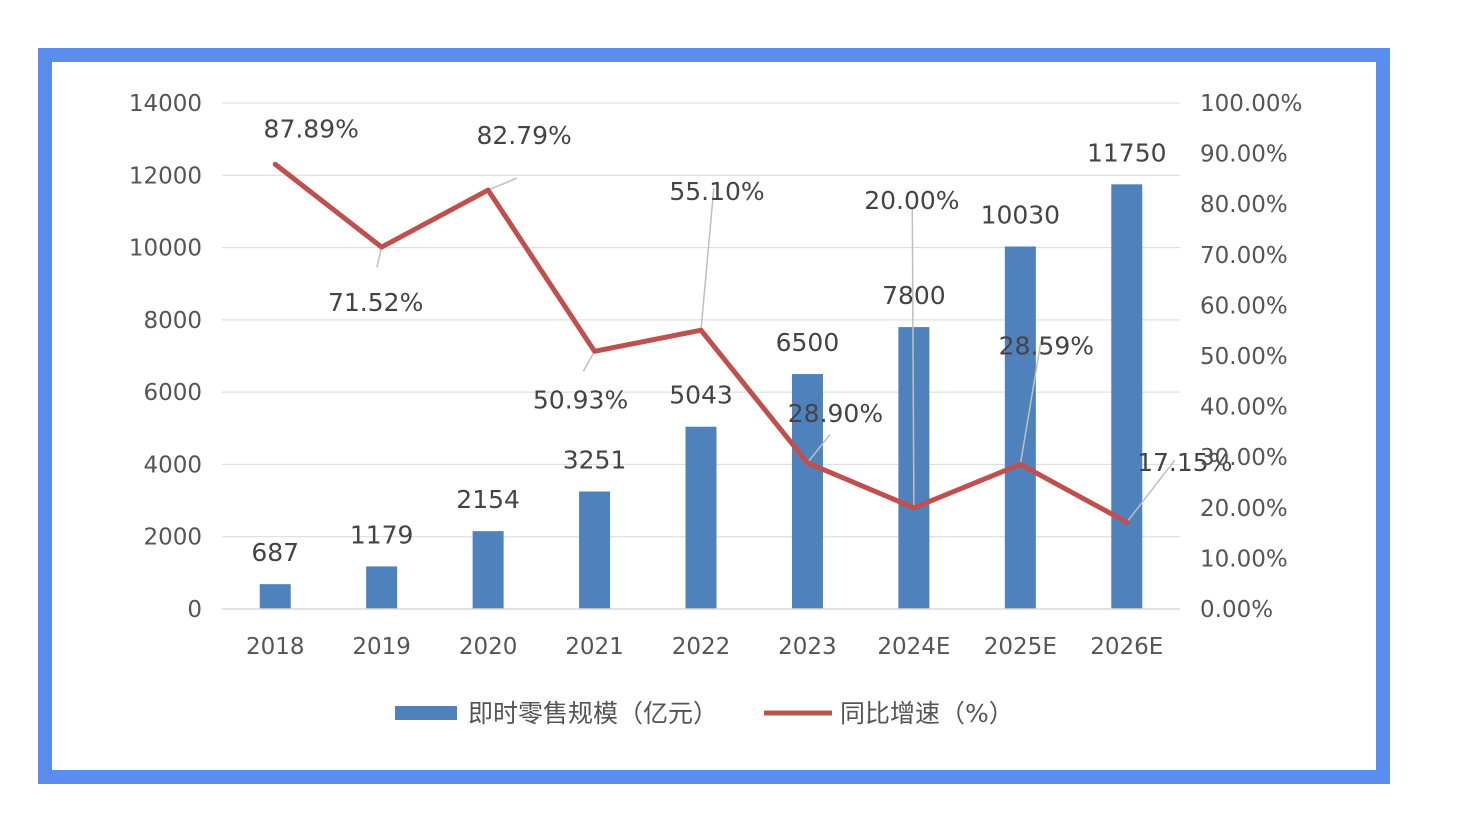  Describe the element at coordinates (1020, 647) in the screenshot. I see `x-tick-label: 2025E` at that location.